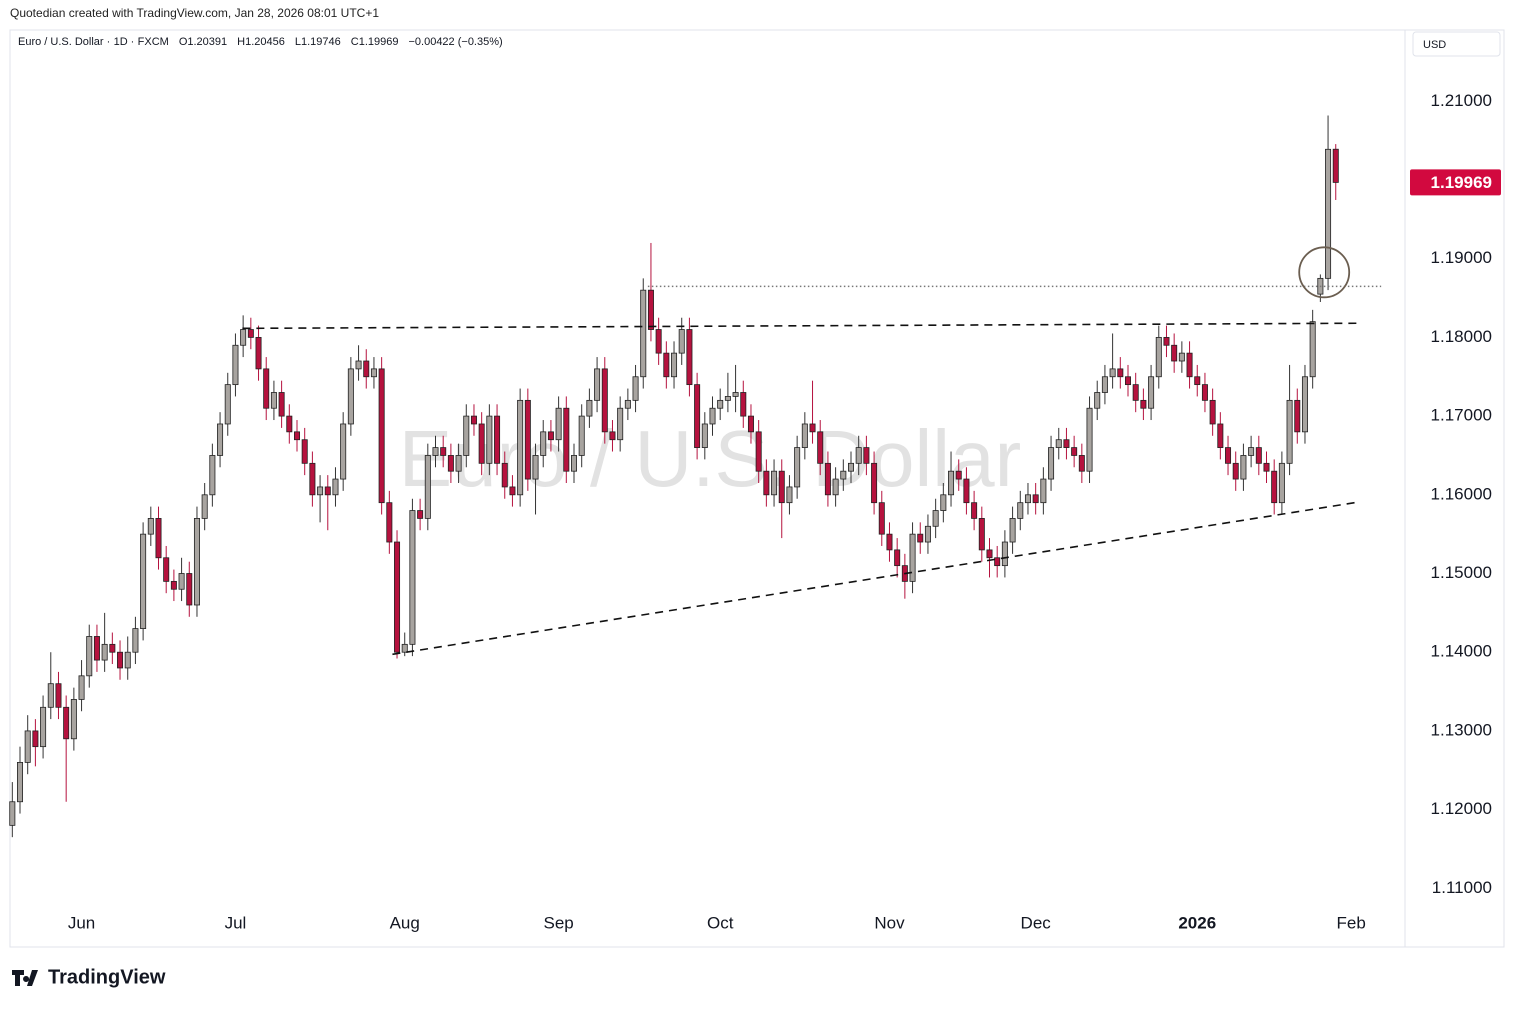 The height and width of the screenshot is (1013, 1515). I want to click on y-tick-label: 1.14000, so click(1461, 651).